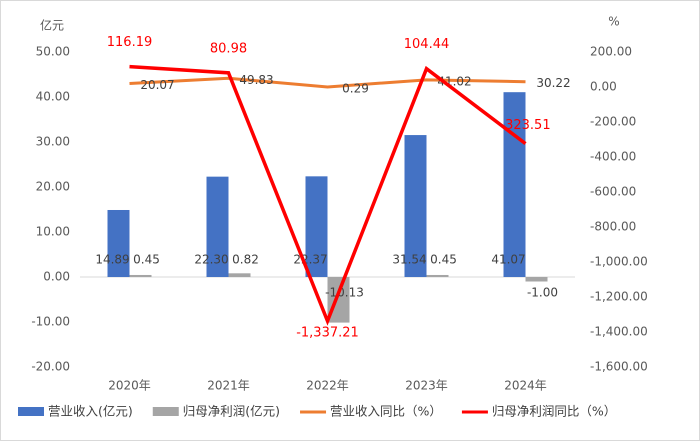 The width and height of the screenshot is (700, 441). I want to click on y2-tick-label: -1,200.00, so click(619, 297).